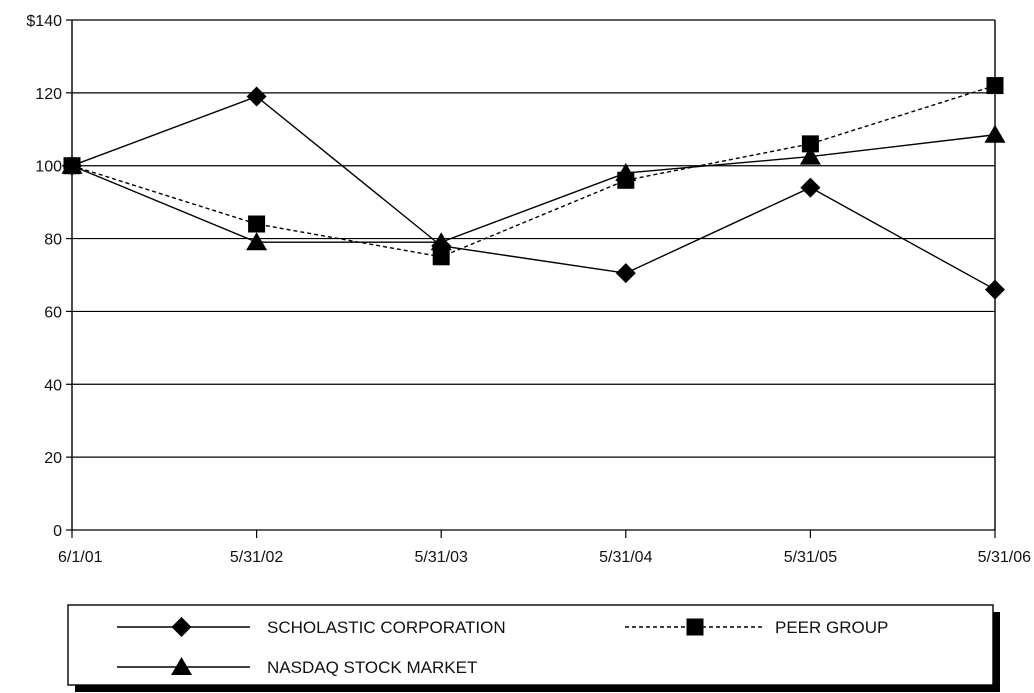 The image size is (1034, 693). I want to click on y-tick-label: $140, so click(44, 21).